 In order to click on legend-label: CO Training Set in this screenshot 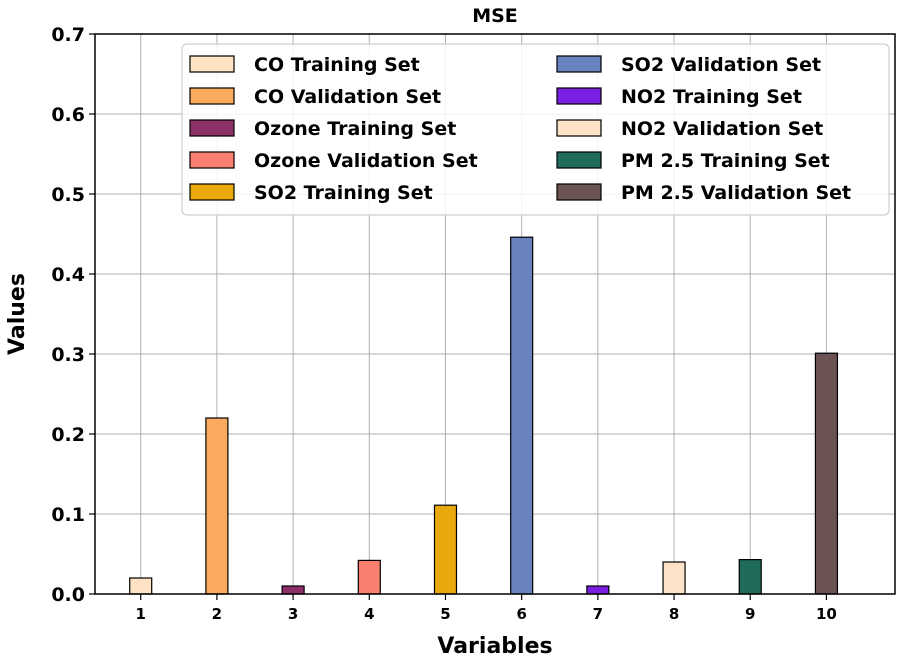, I will do `click(337, 65)`.